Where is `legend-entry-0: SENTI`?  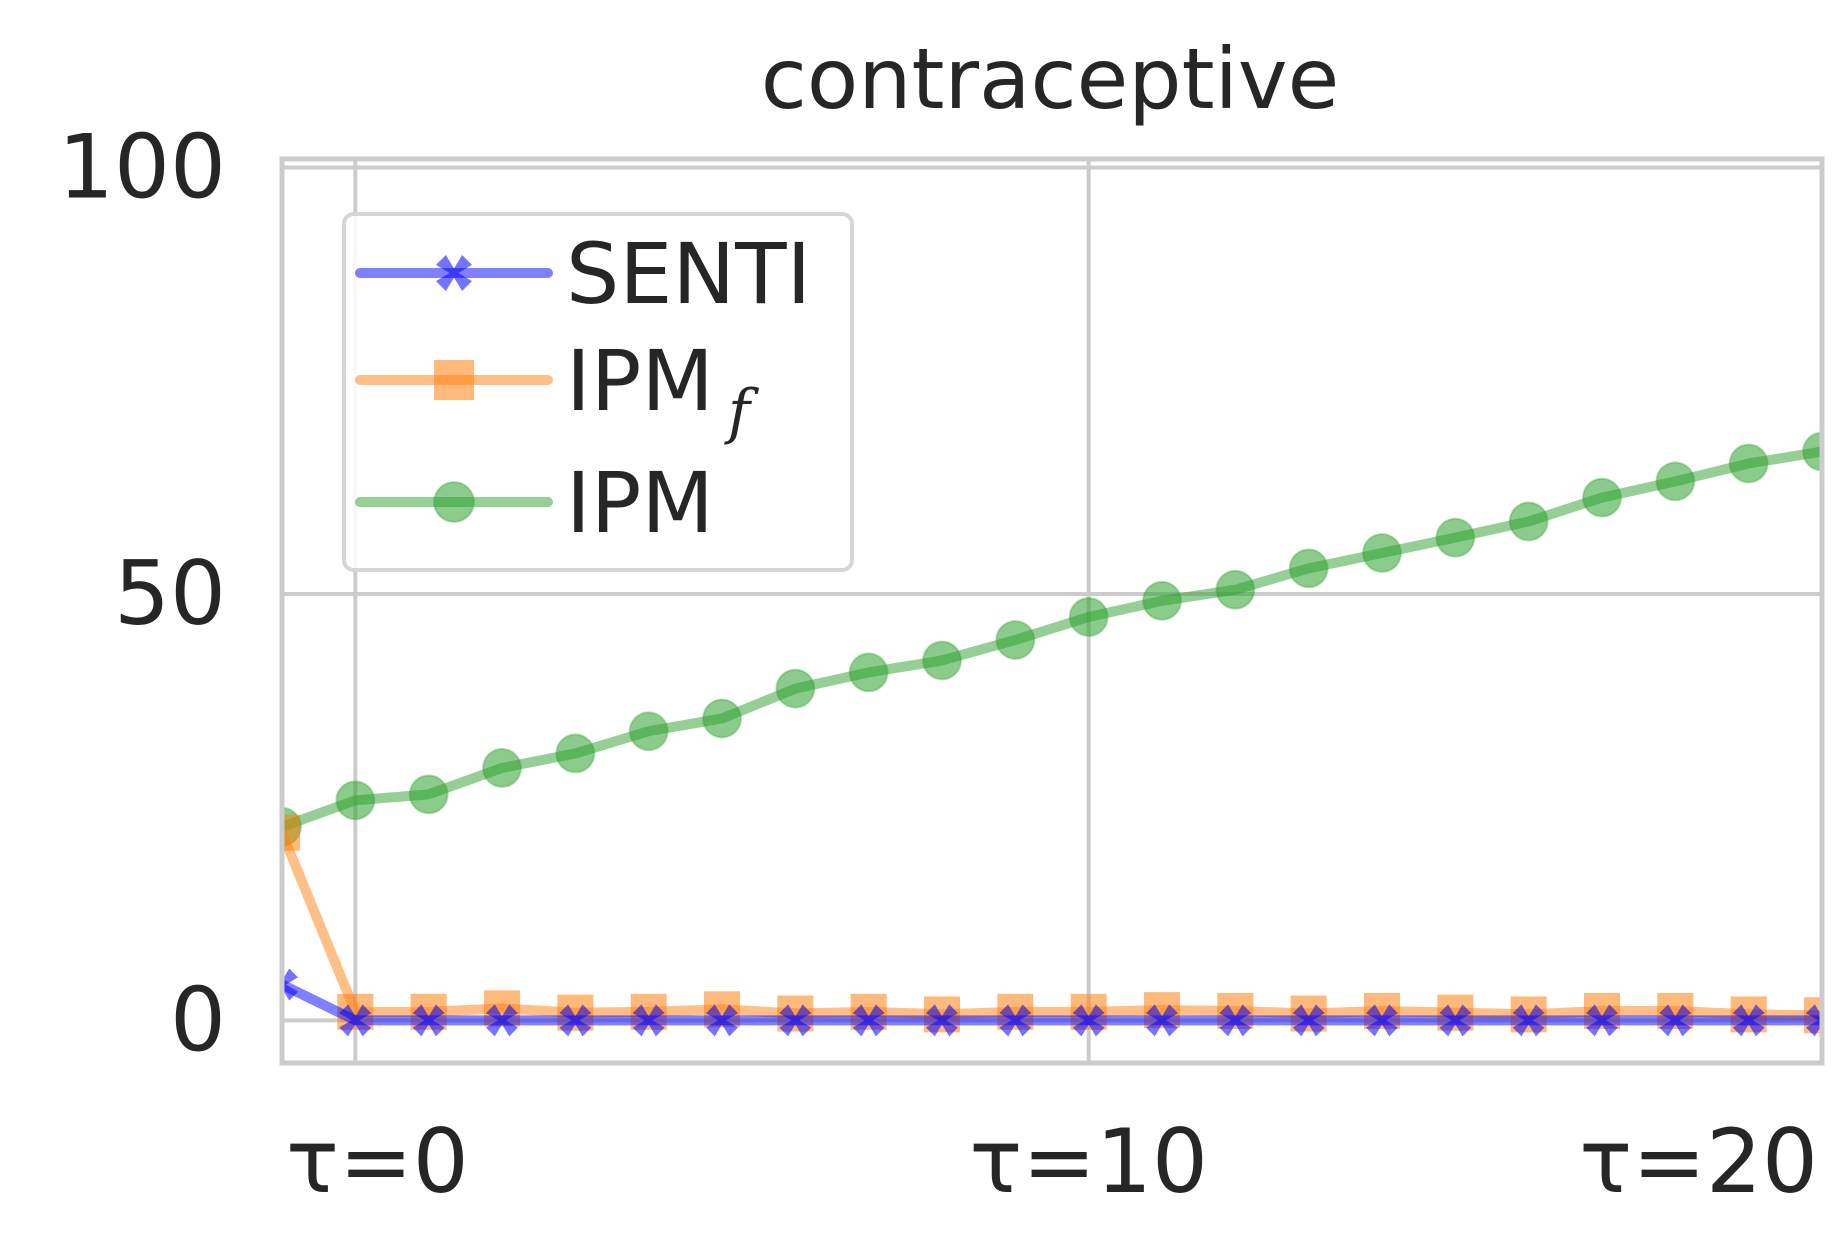 legend-entry-0: SENTI is located at coordinates (583, 274).